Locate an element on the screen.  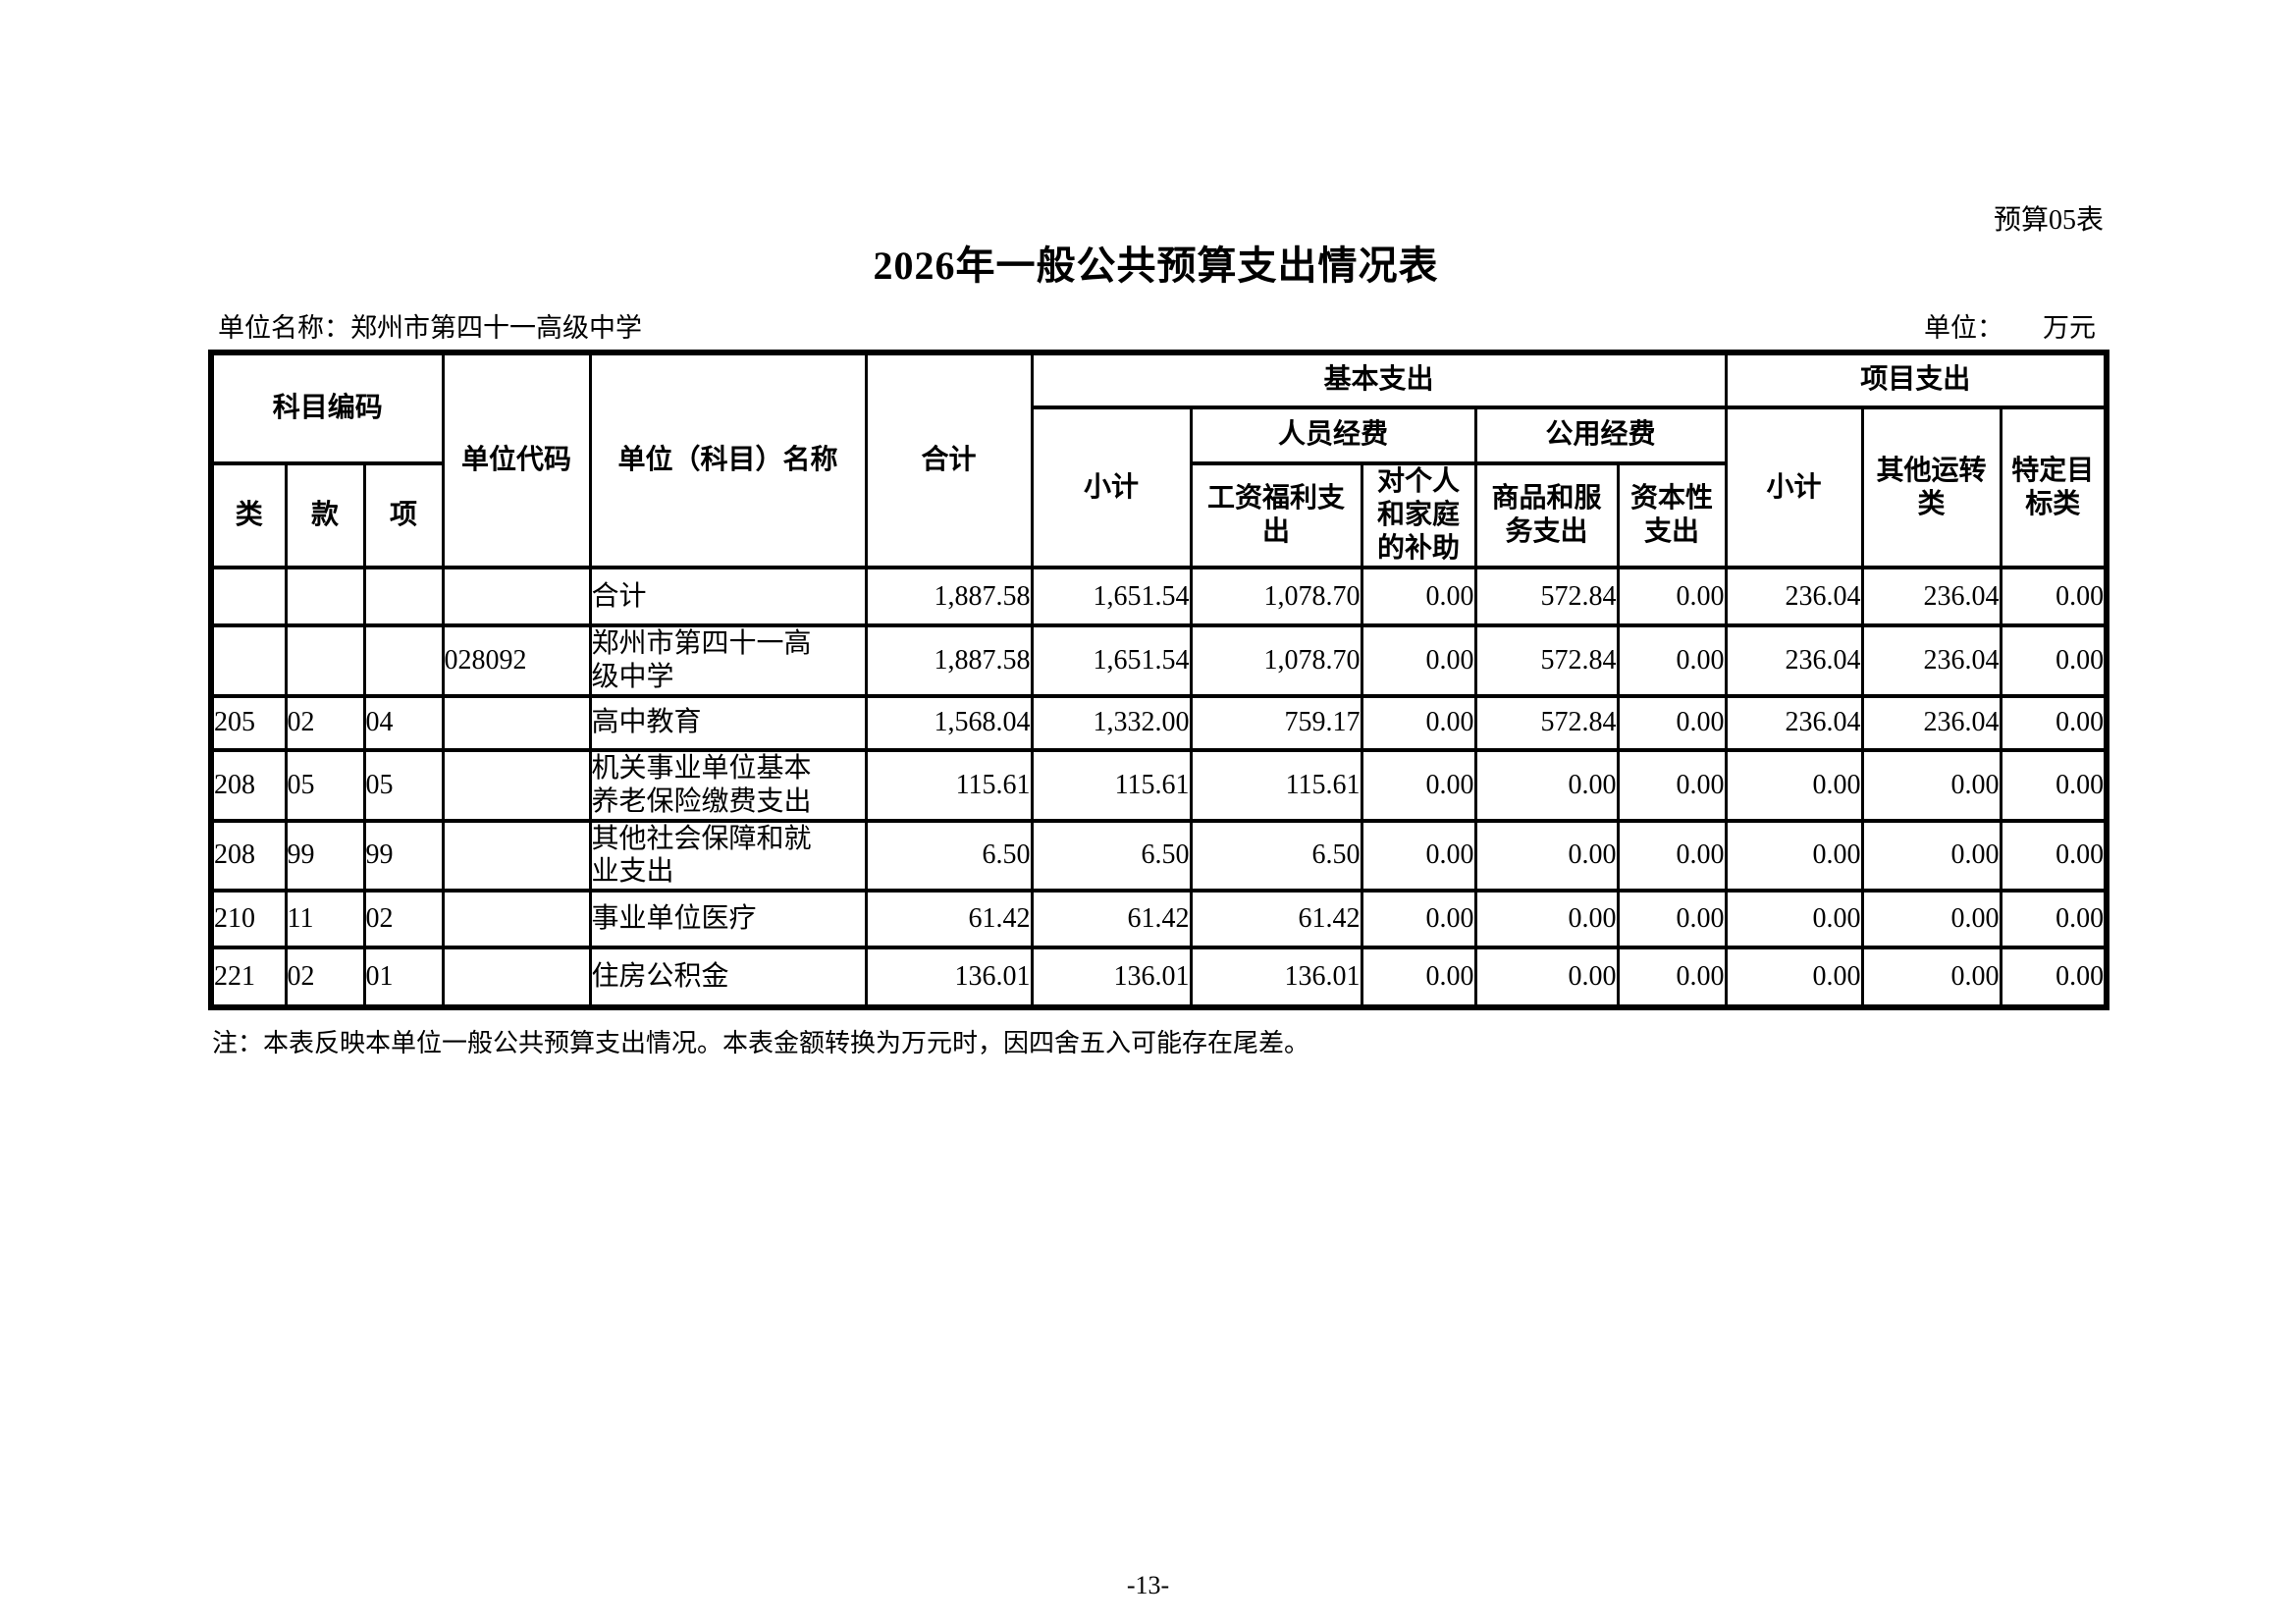
cell-class-code: 210 is located at coordinates (249, 918).